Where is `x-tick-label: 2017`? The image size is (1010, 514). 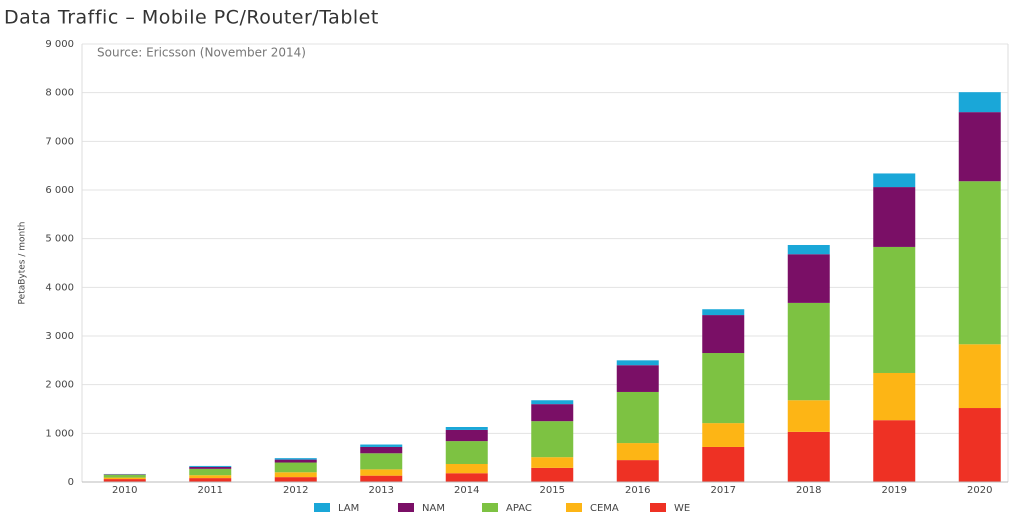 x-tick-label: 2017 is located at coordinates (723, 490).